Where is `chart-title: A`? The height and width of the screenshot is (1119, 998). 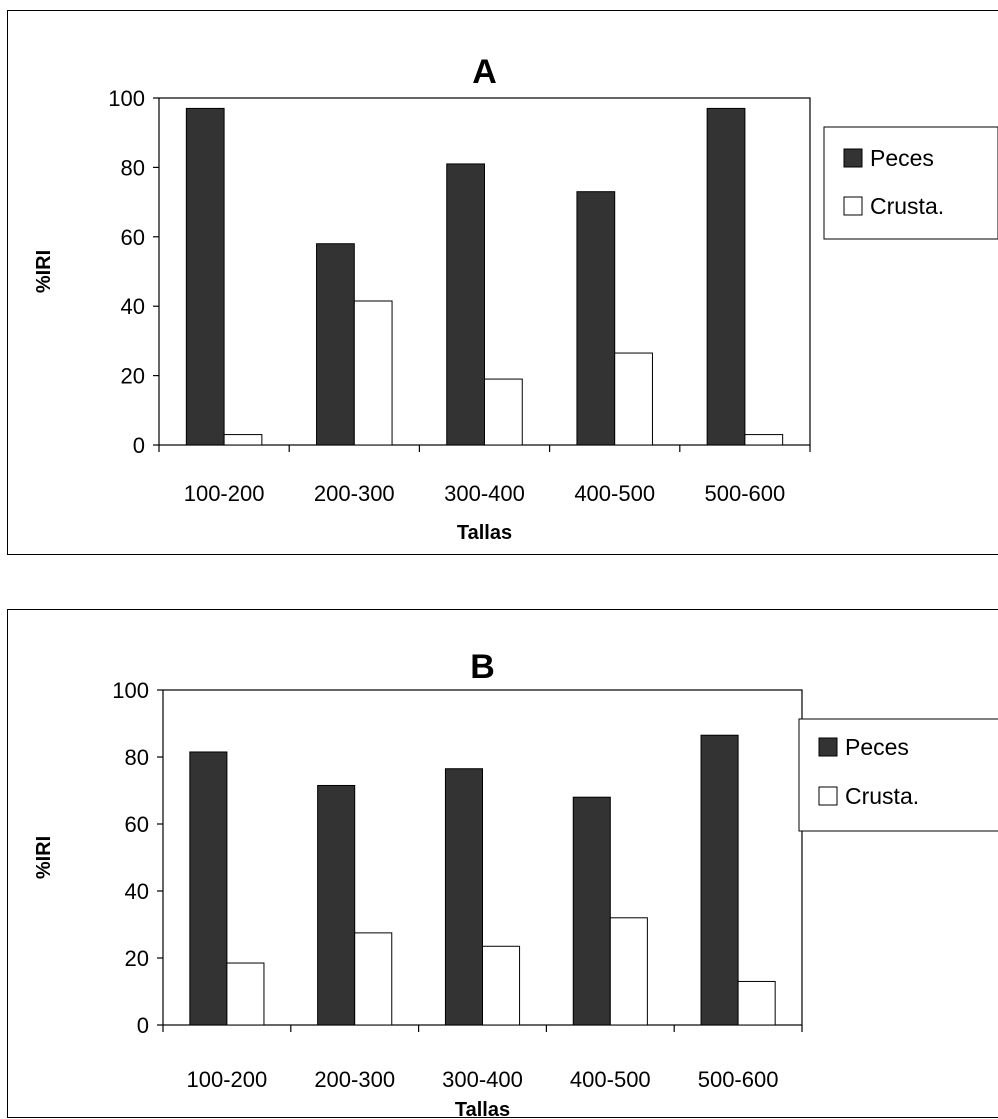 chart-title: A is located at coordinates (484, 72).